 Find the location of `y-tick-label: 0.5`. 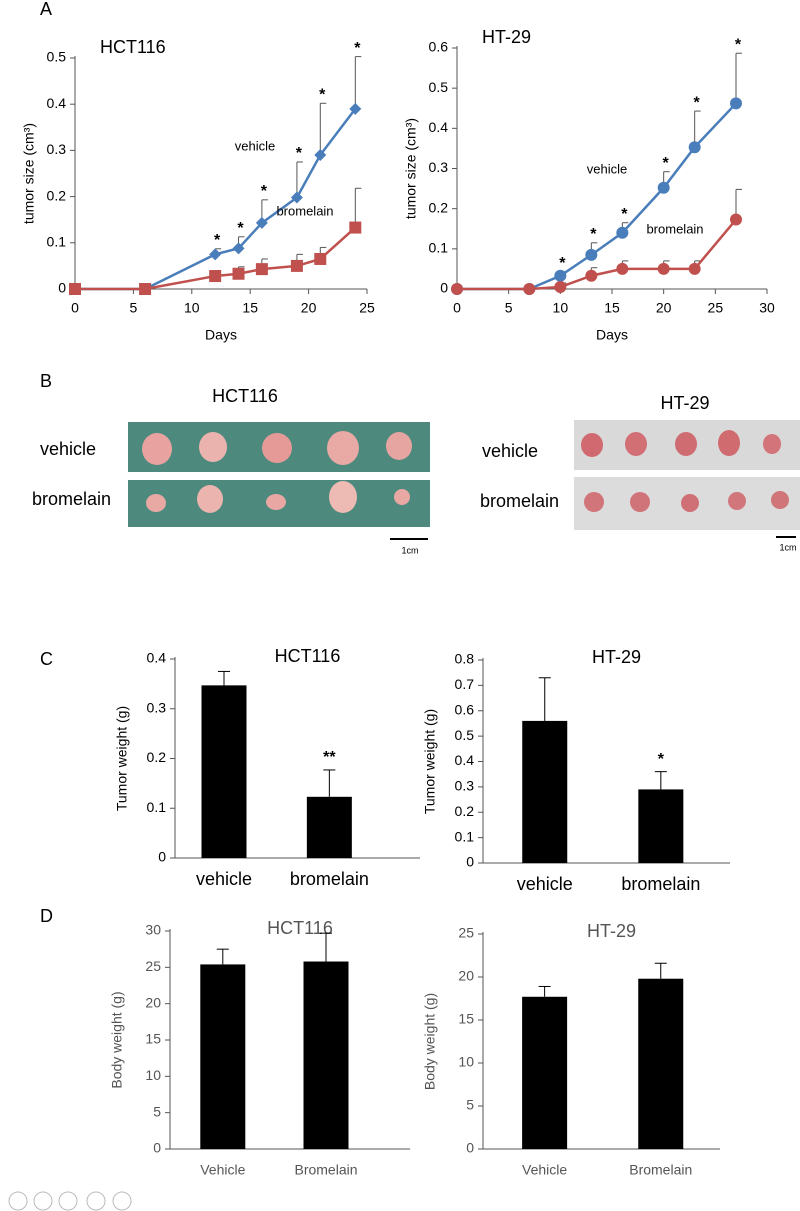

y-tick-label: 0.5 is located at coordinates (439, 87).